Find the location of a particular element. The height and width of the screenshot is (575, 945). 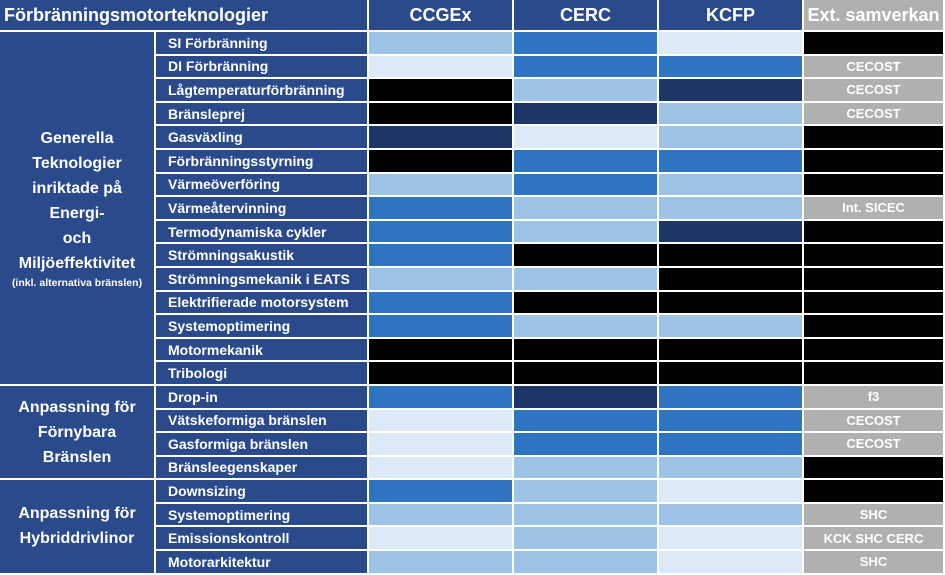

row-label: Strömningsmekanik i EATS is located at coordinates (262, 279).